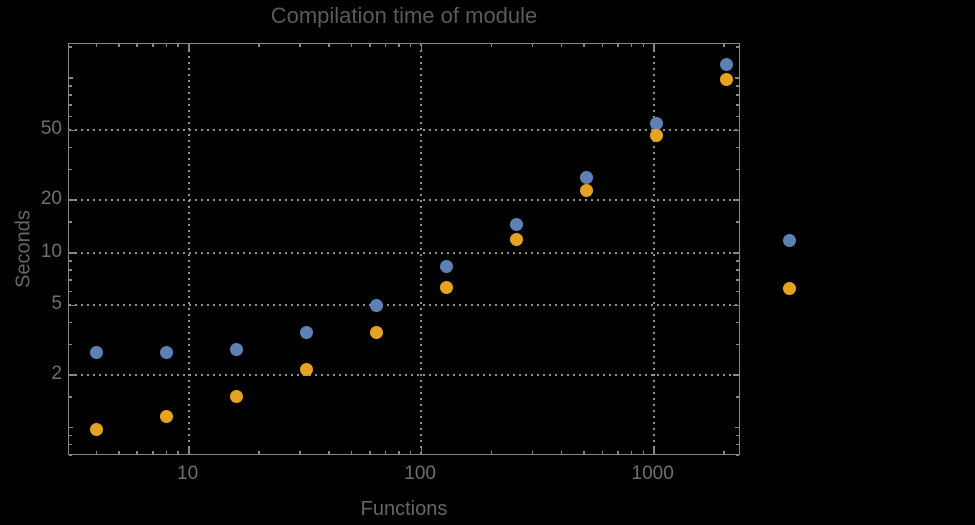  Describe the element at coordinates (404, 509) in the screenshot. I see `x-axis-label: Functions` at that location.